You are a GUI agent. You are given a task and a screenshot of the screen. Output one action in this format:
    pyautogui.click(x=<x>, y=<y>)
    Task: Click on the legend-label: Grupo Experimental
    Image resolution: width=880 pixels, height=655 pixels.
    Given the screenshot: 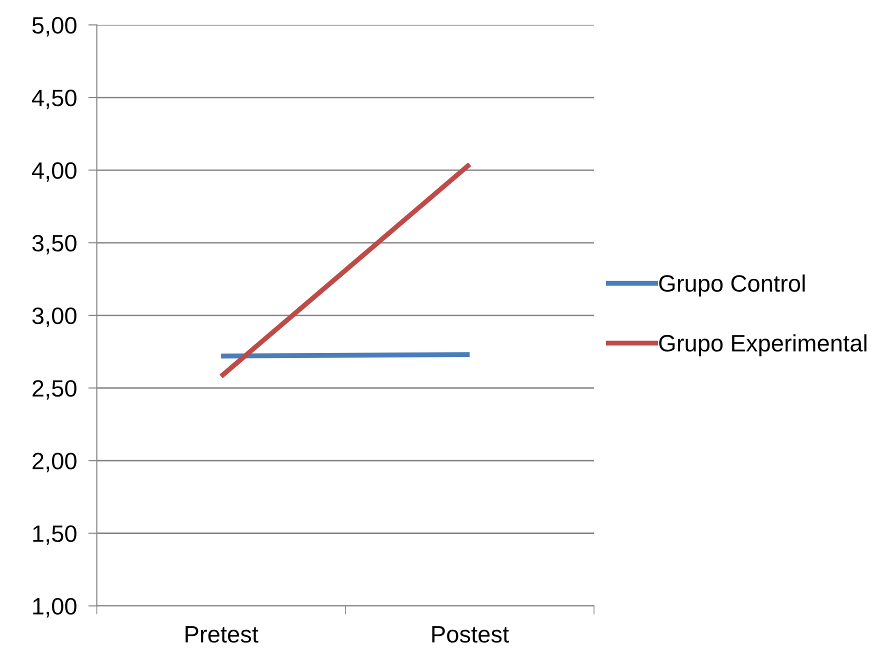 What is the action you would take?
    pyautogui.click(x=762, y=345)
    